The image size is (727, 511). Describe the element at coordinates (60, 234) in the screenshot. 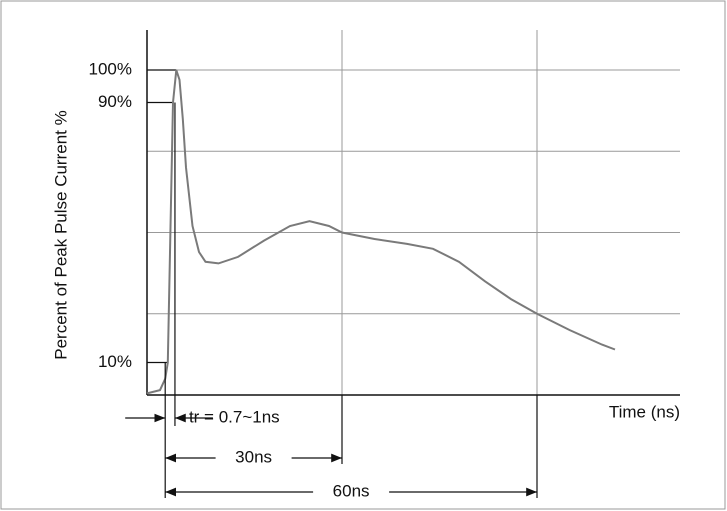

I see `y-axis-label: Percent of Peak Pulse Current %` at that location.